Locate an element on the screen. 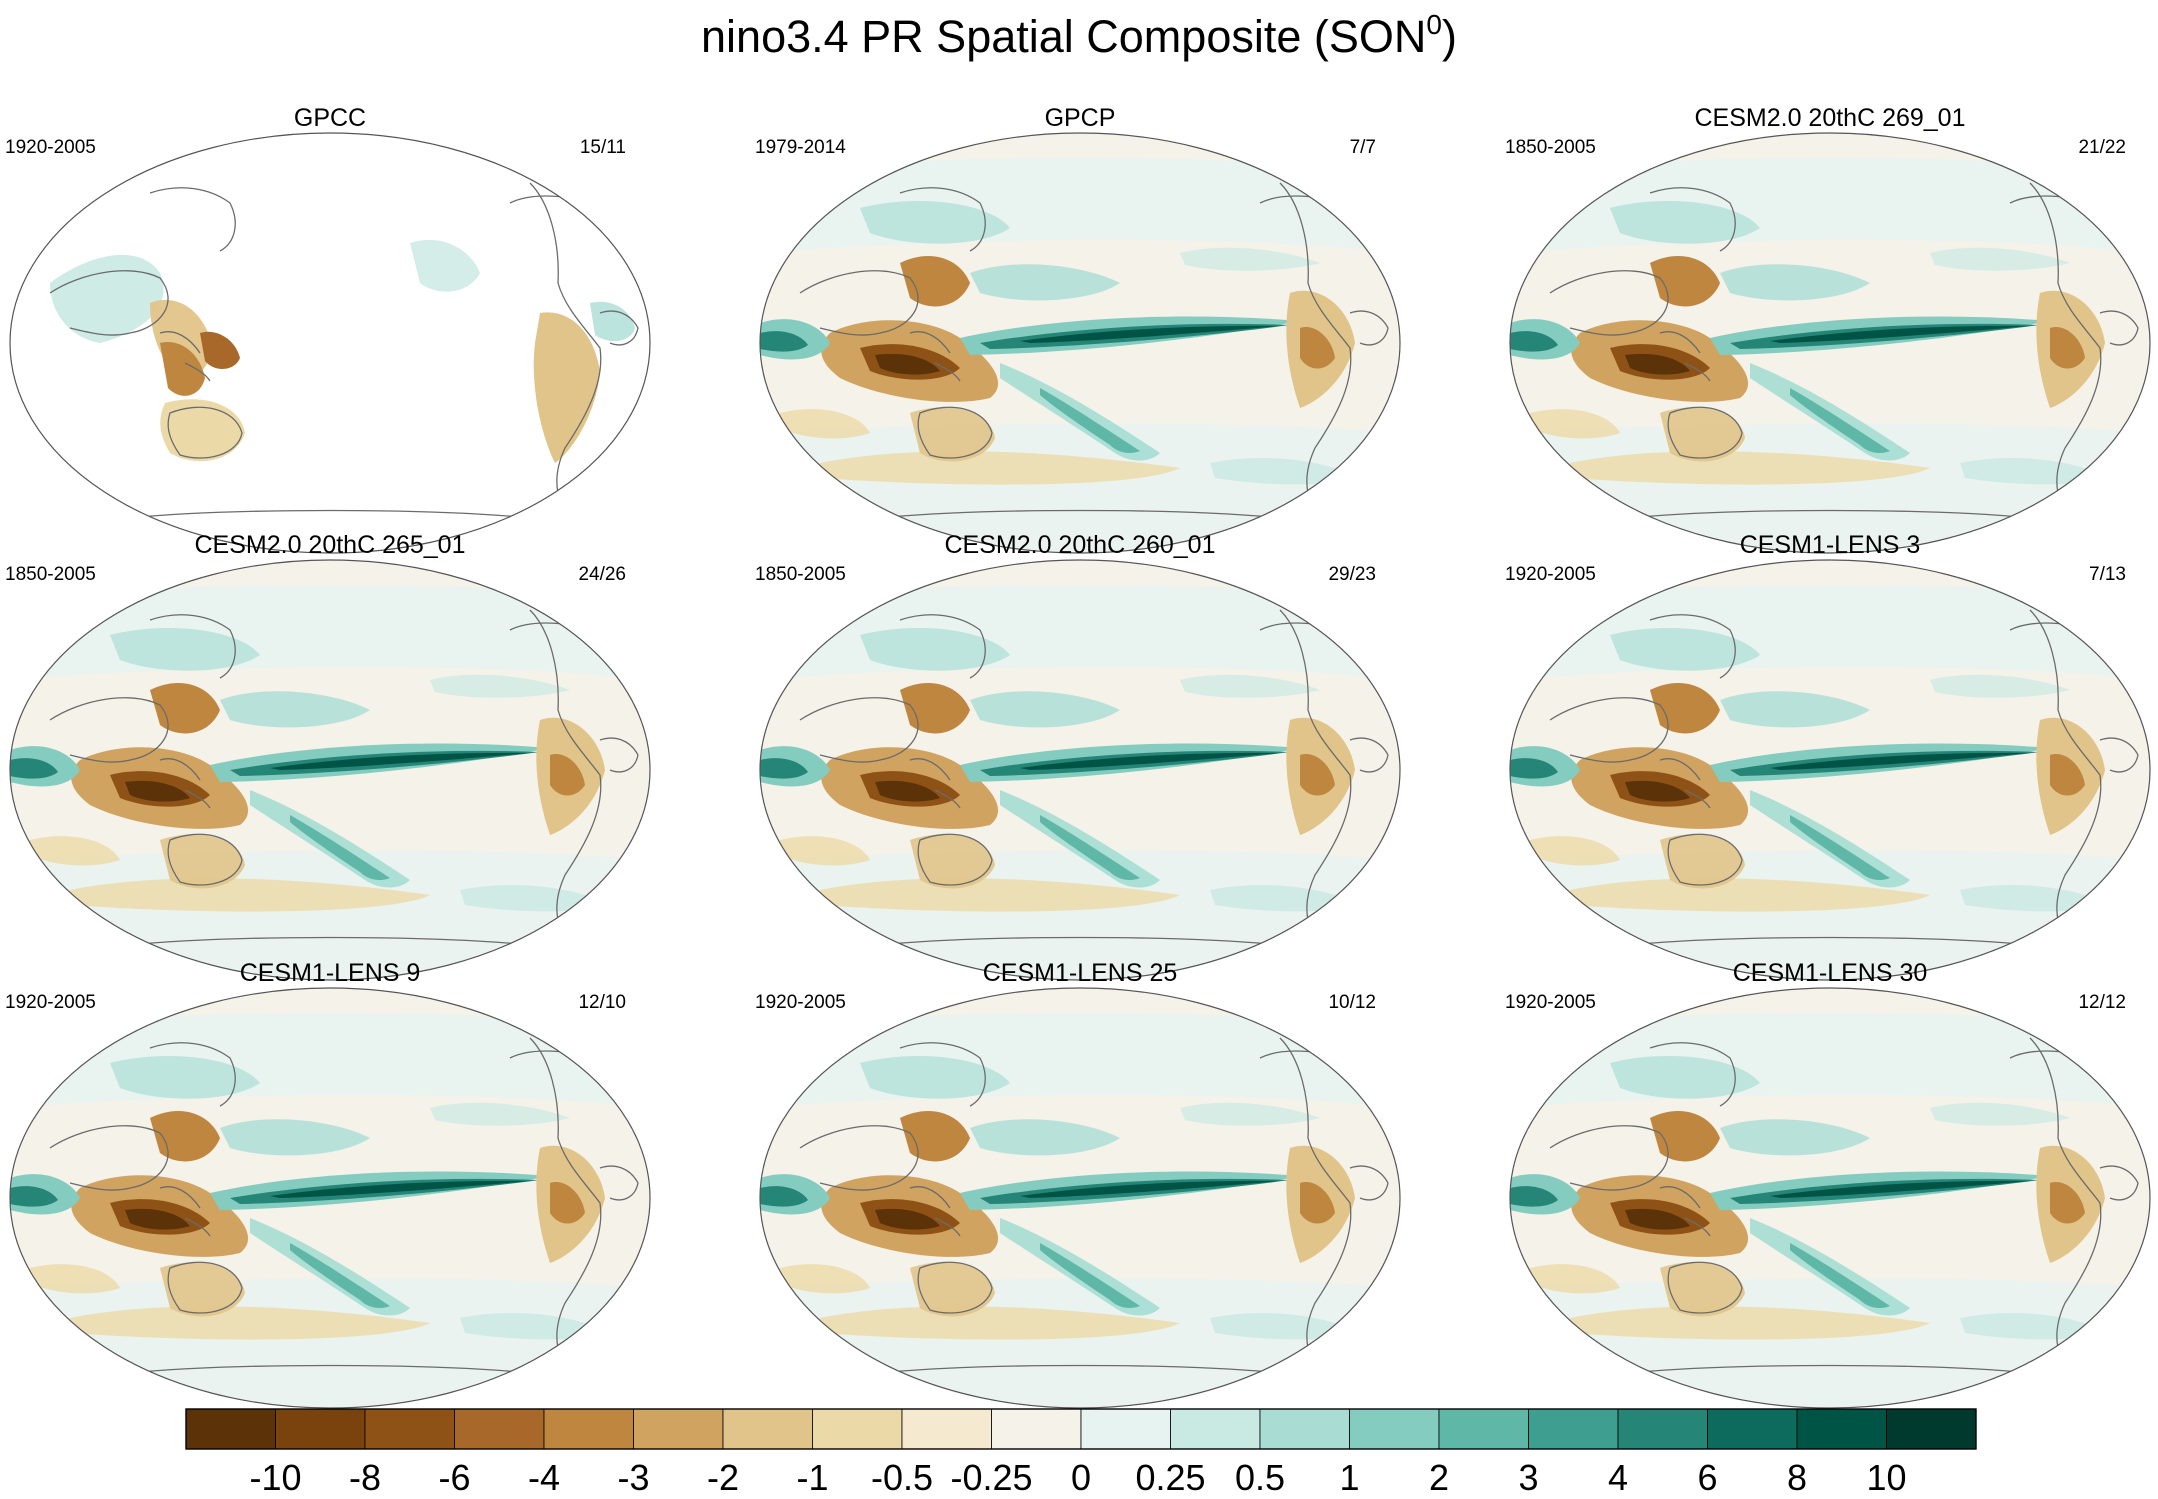  panel-counts: 29/23 is located at coordinates (1352, 574).